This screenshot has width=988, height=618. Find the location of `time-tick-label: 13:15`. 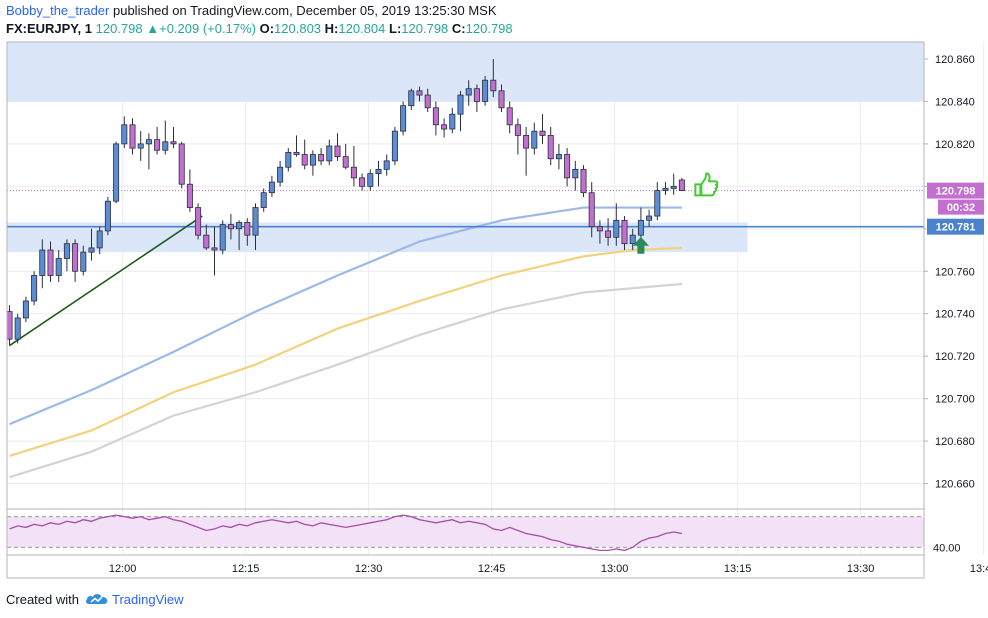

time-tick-label: 13:15 is located at coordinates (738, 569).